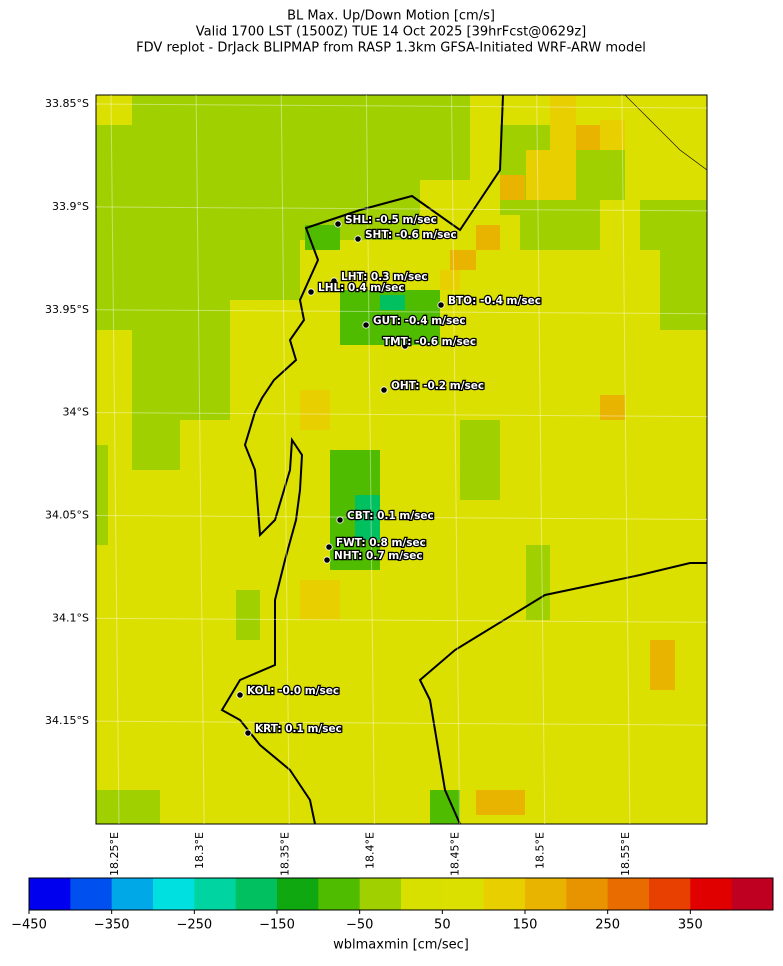 The image size is (783, 966). Describe the element at coordinates (369, 850) in the screenshot. I see `lon-tick-label: 18.4°E` at that location.